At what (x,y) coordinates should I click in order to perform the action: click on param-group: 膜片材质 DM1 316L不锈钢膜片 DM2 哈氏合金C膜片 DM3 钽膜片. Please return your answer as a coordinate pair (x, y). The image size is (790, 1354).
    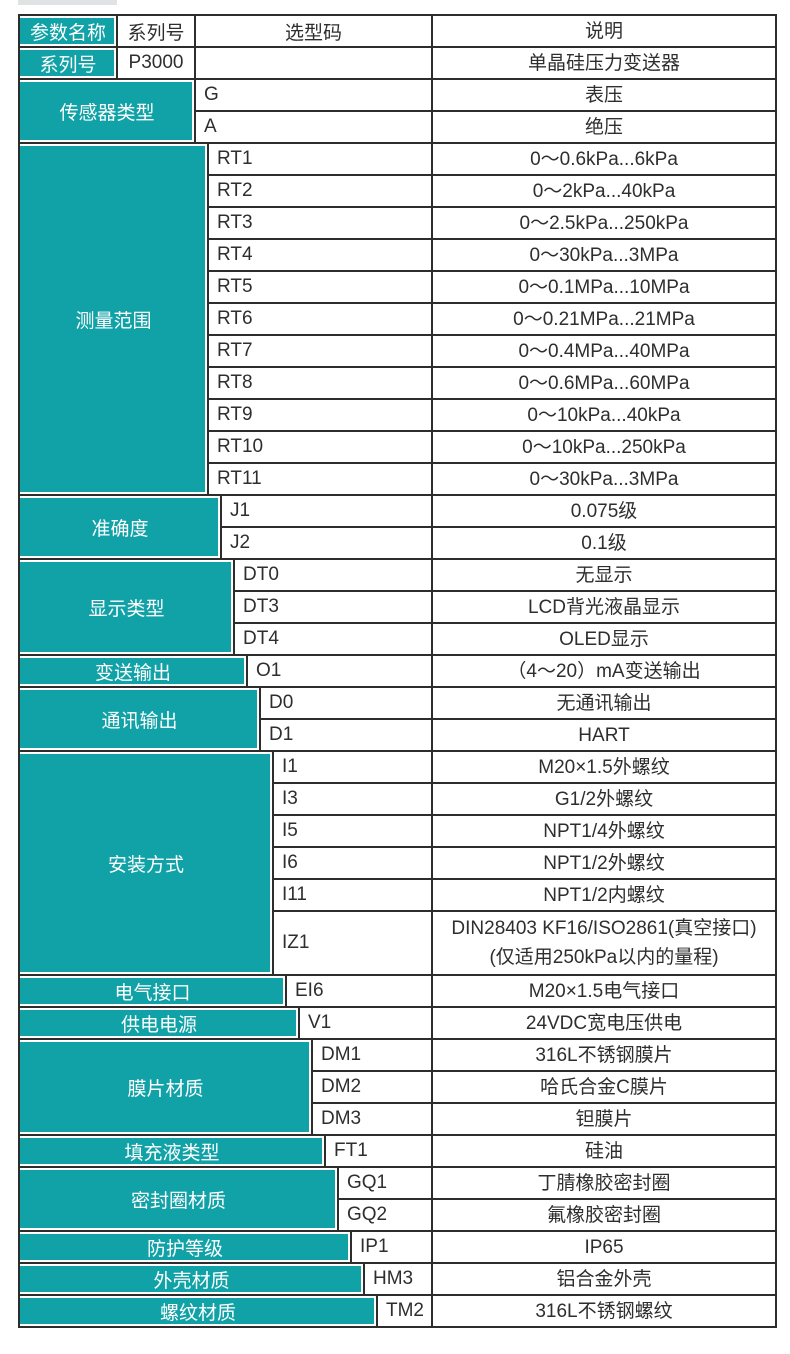
    Looking at the image, I should click on (397, 1088).